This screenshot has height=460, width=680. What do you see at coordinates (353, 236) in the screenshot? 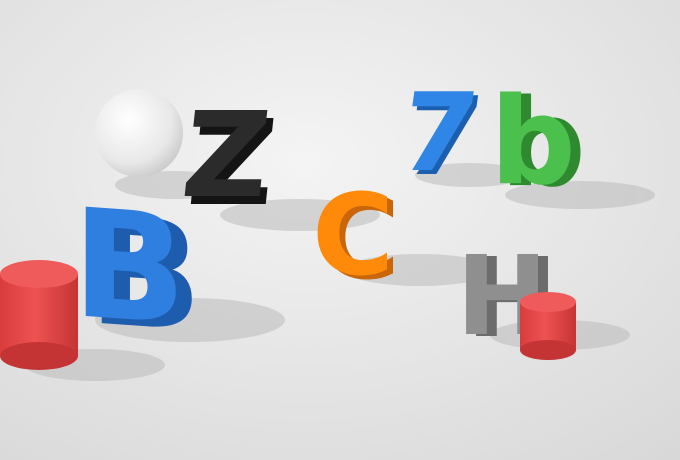
I see `letter-c-face: C` at bounding box center [353, 236].